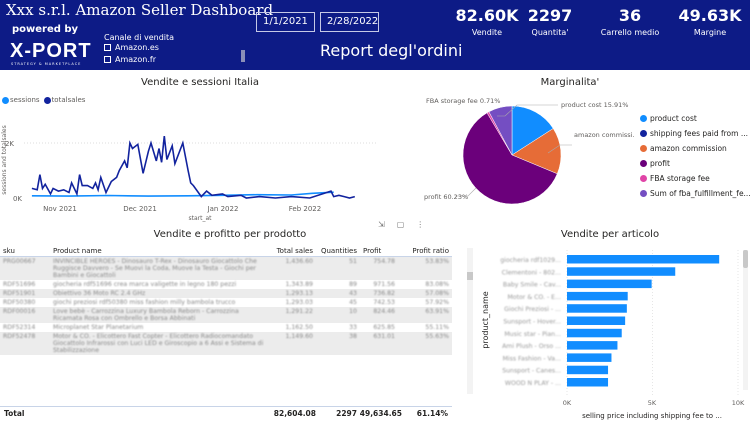 The image size is (750, 422). What do you see at coordinates (630, 21) in the screenshot?
I see `kpi-carrello-medio: 36 Carrello medio` at bounding box center [630, 21].